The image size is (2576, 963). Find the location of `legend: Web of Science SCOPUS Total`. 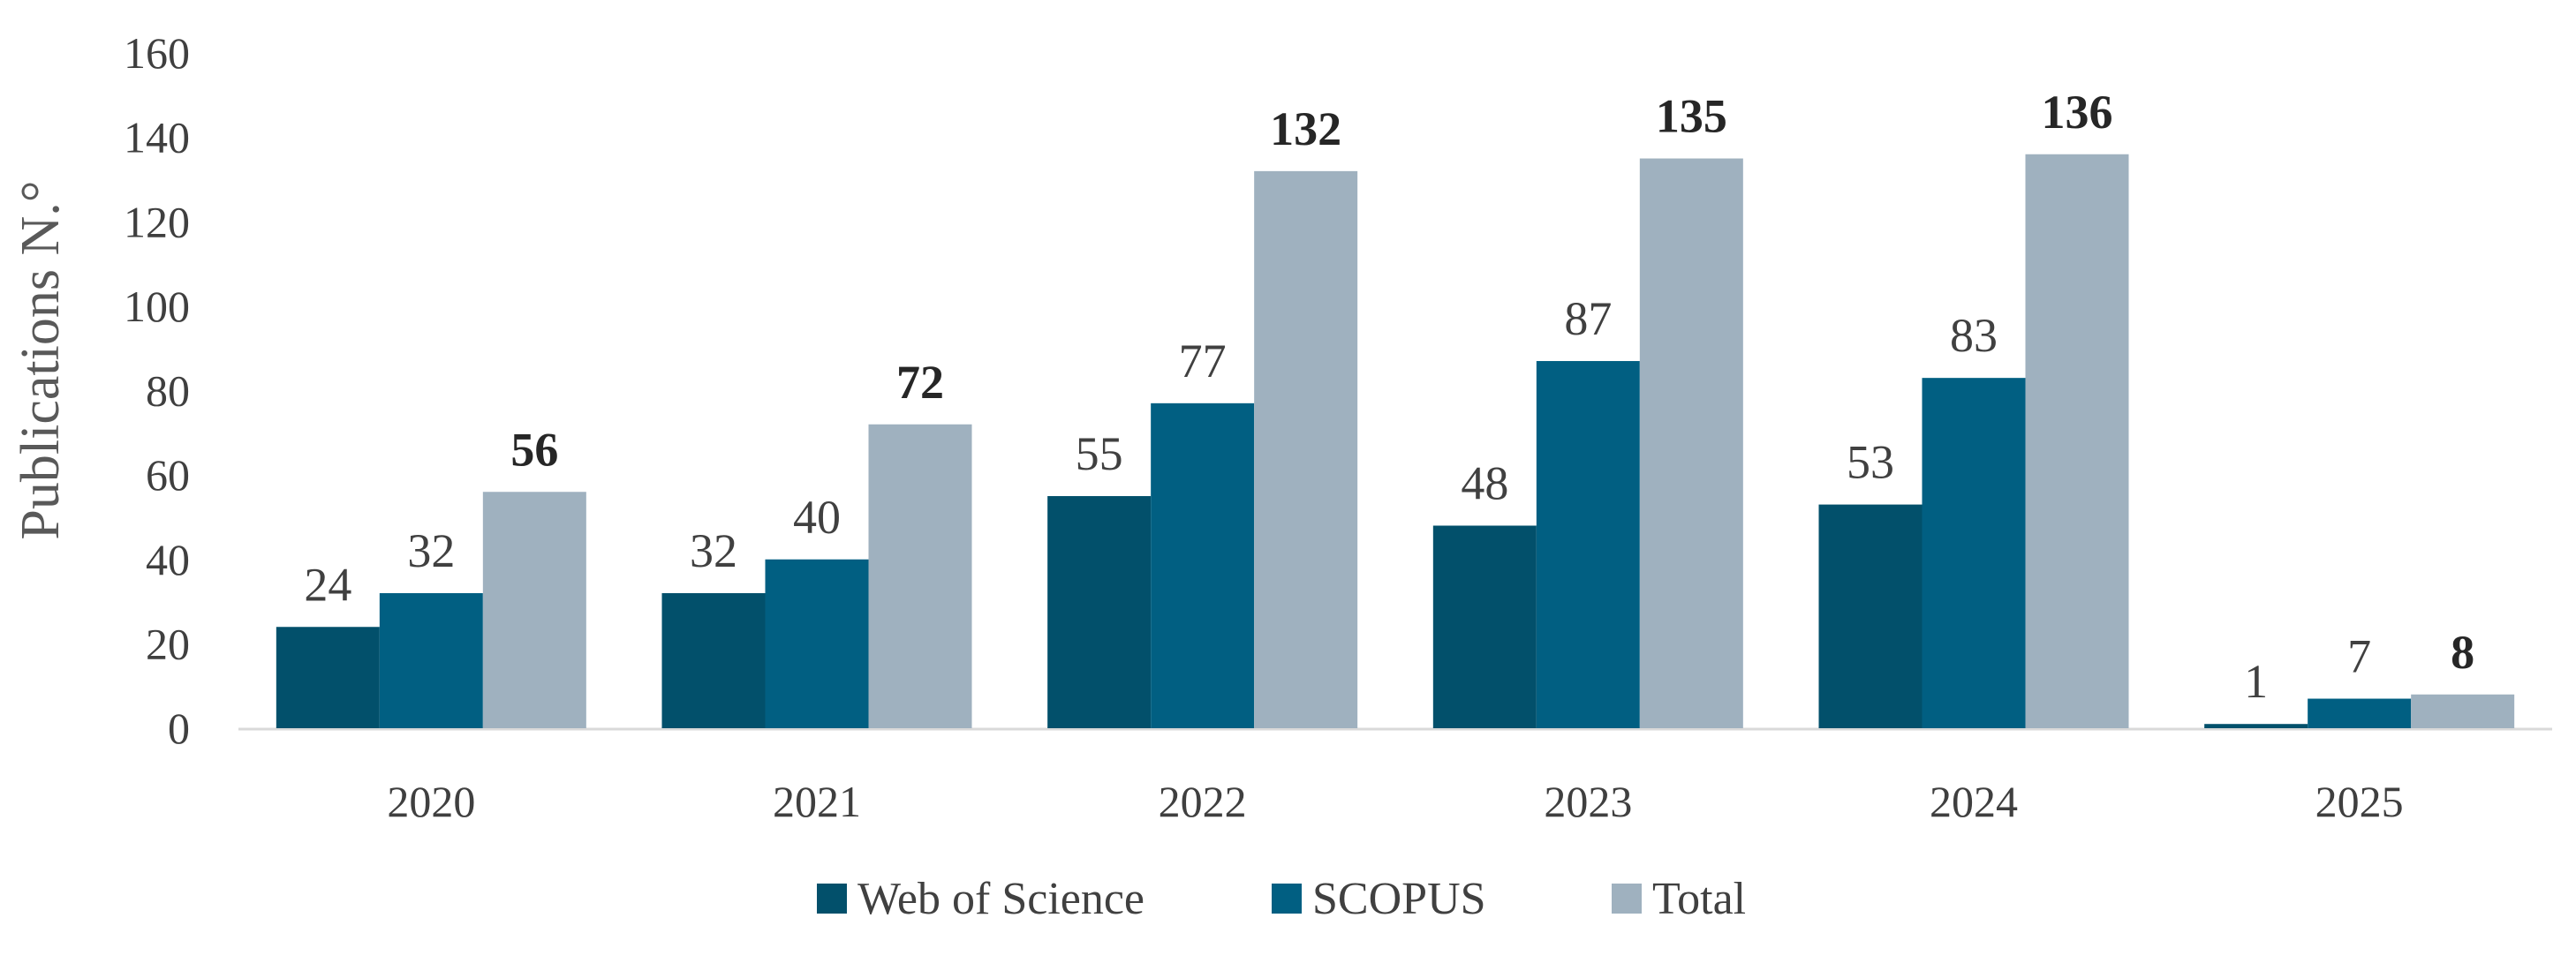

legend: Web of Science SCOPUS Total is located at coordinates (1281, 899).